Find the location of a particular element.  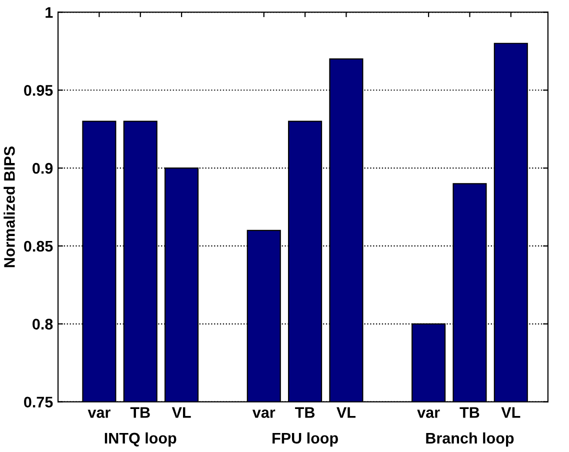

text: INTQ loop is located at coordinates (140, 439).